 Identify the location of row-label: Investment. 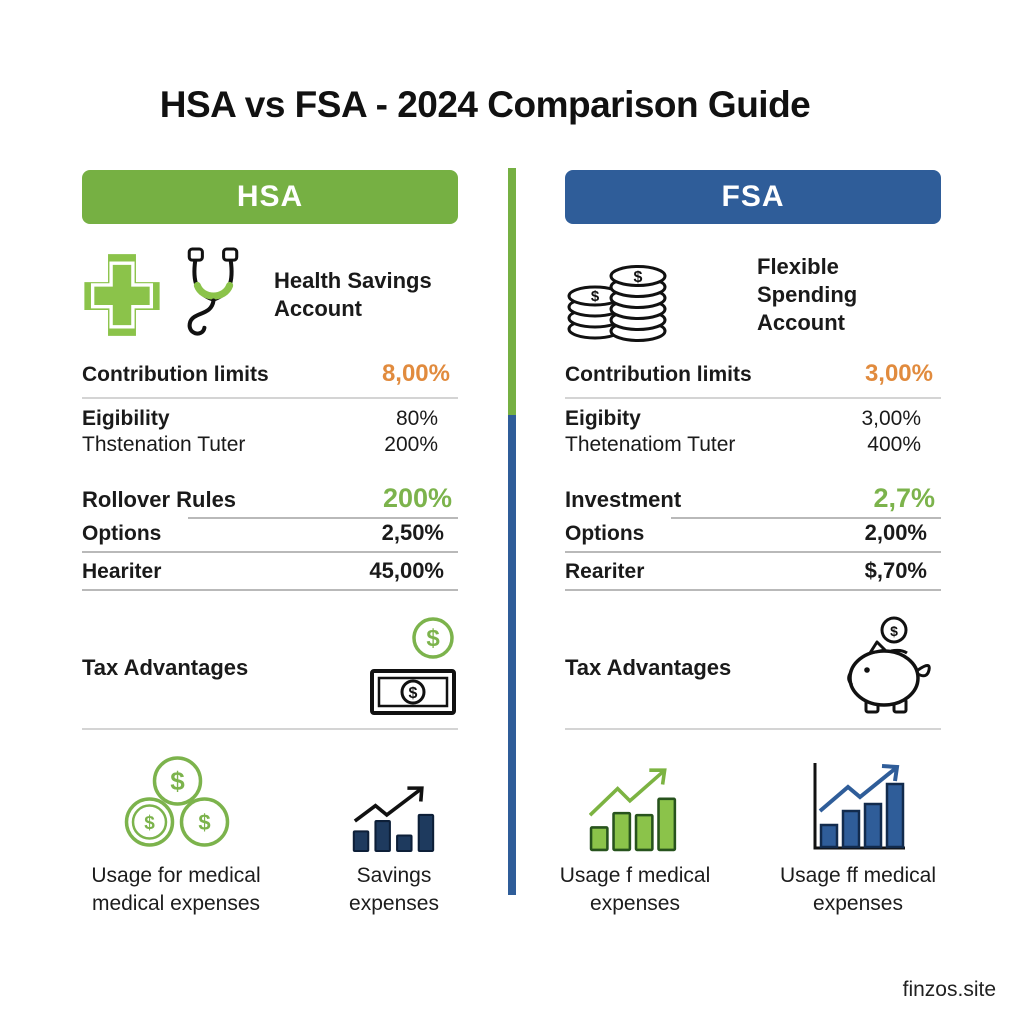
(623, 499).